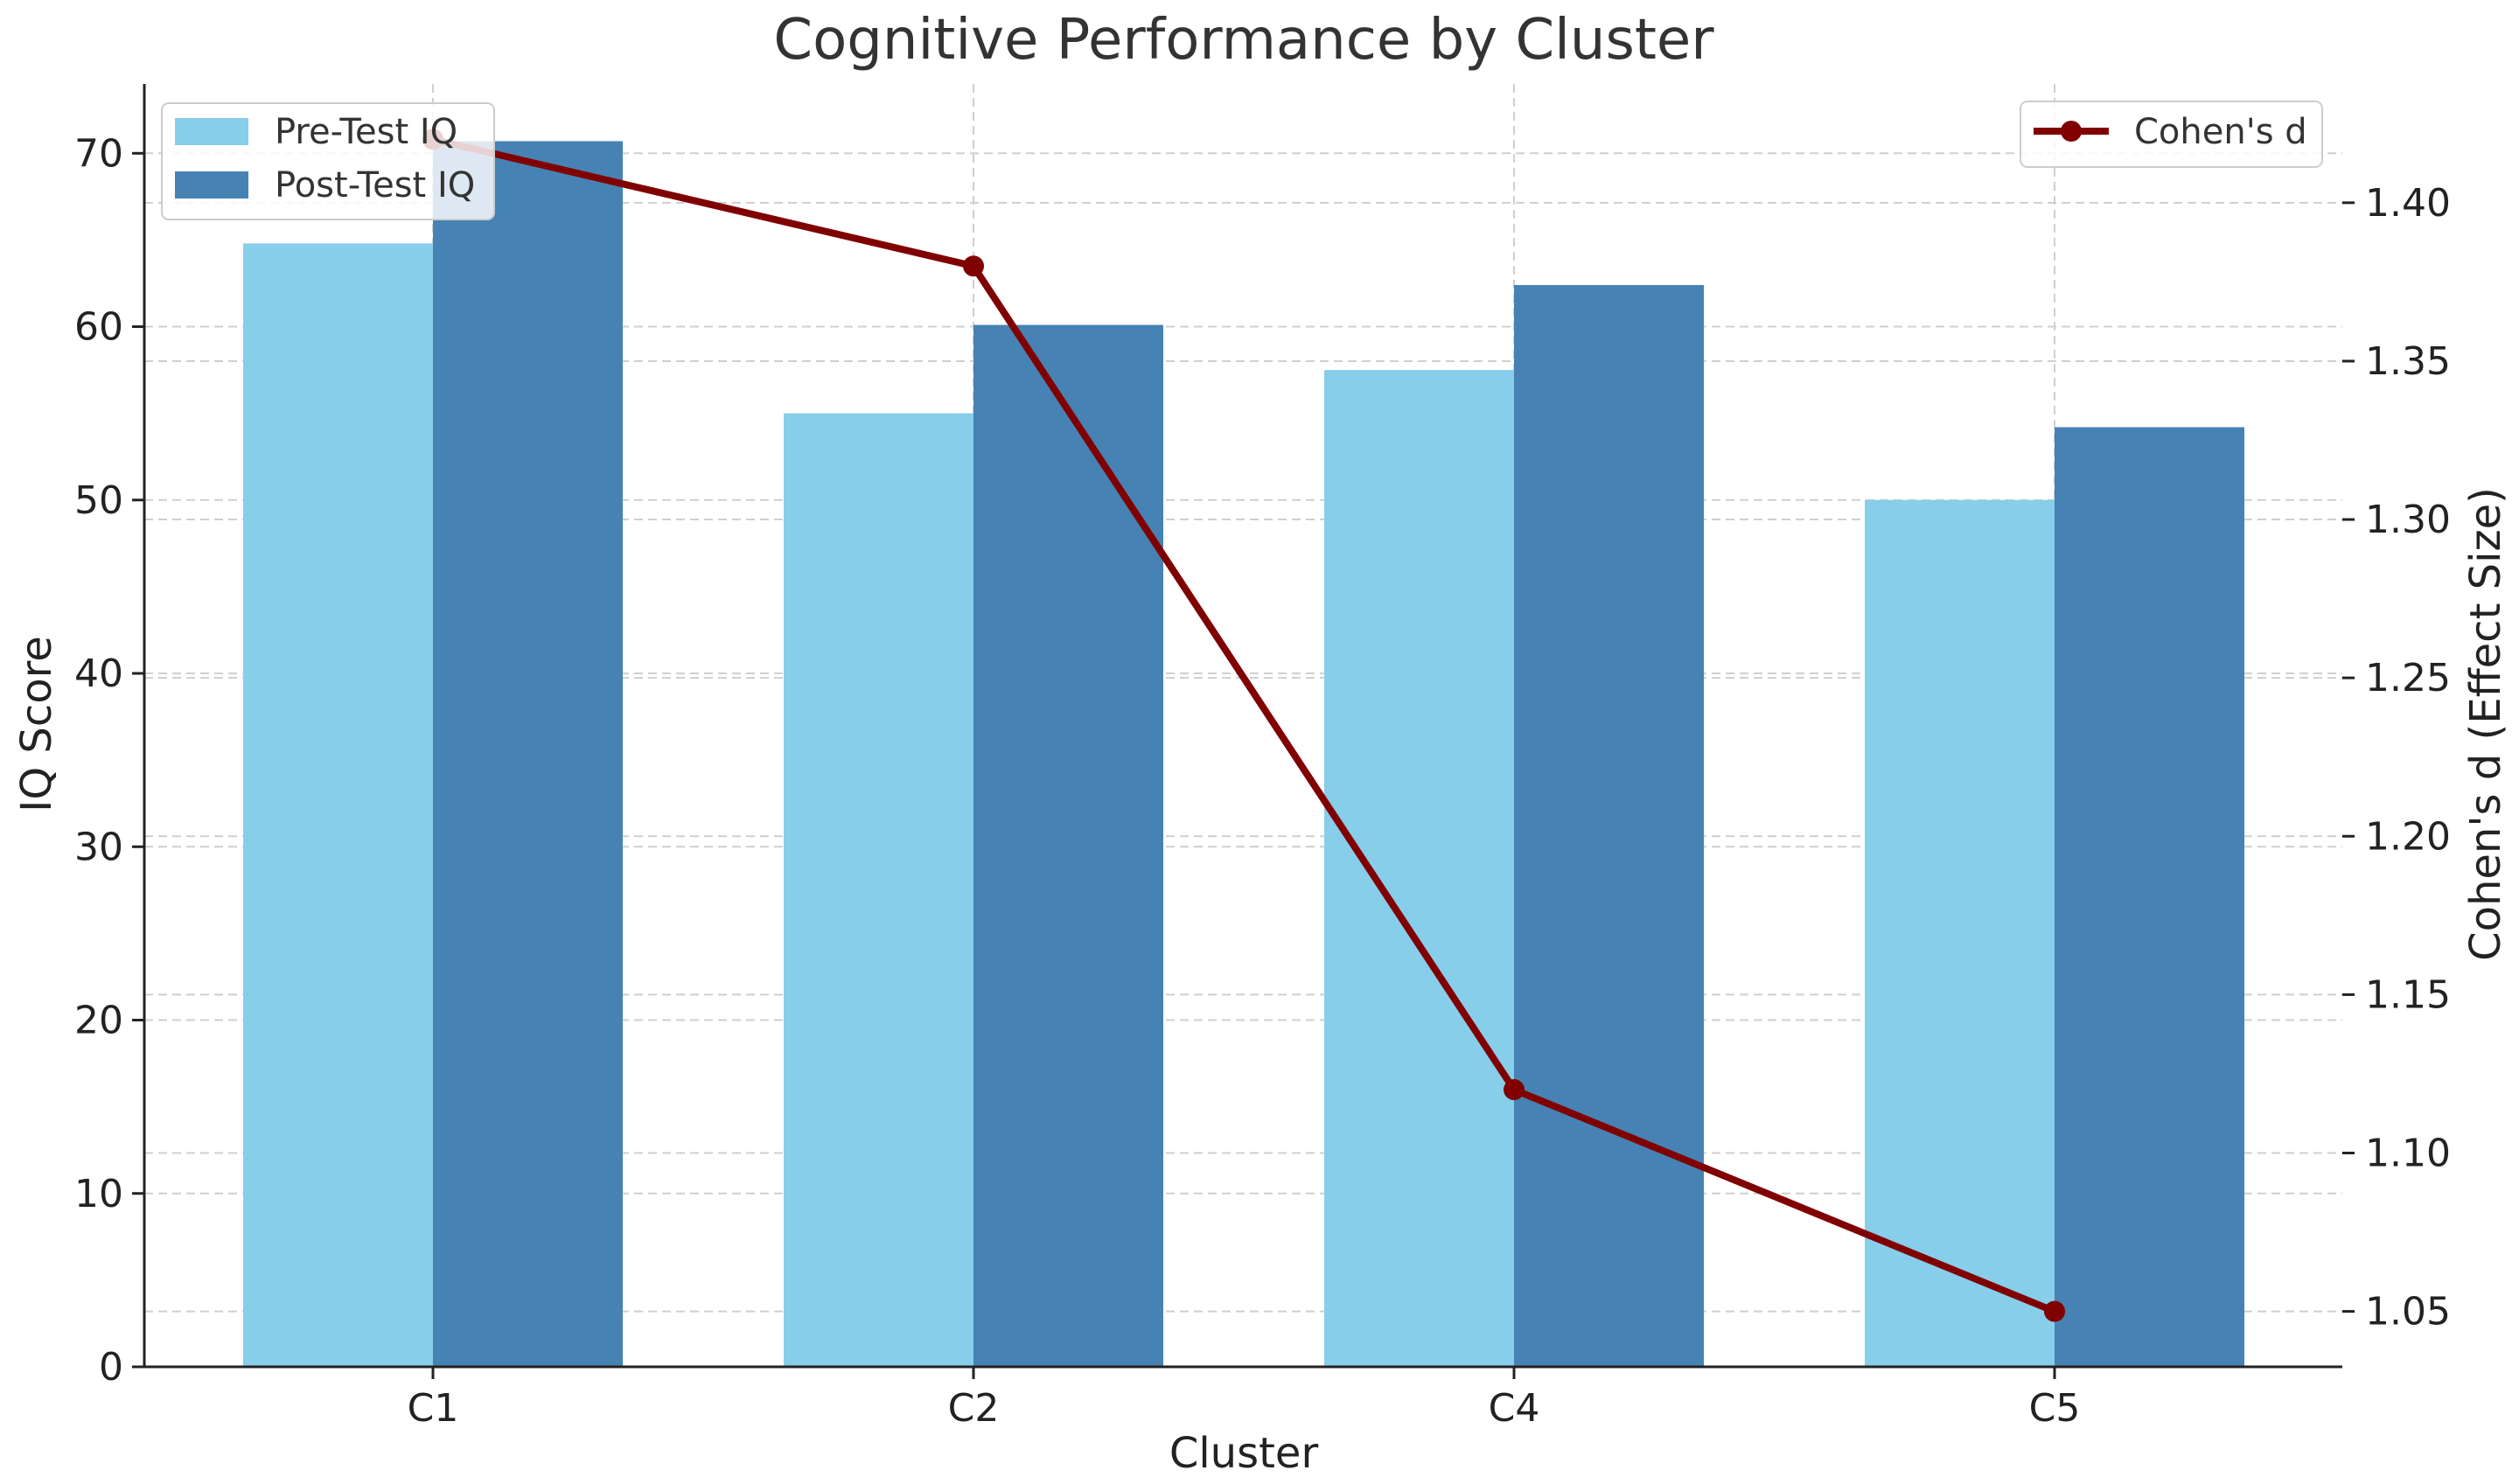 The width and height of the screenshot is (2519, 1484). Describe the element at coordinates (98, 674) in the screenshot. I see `y-tick-label-4: 40` at that location.